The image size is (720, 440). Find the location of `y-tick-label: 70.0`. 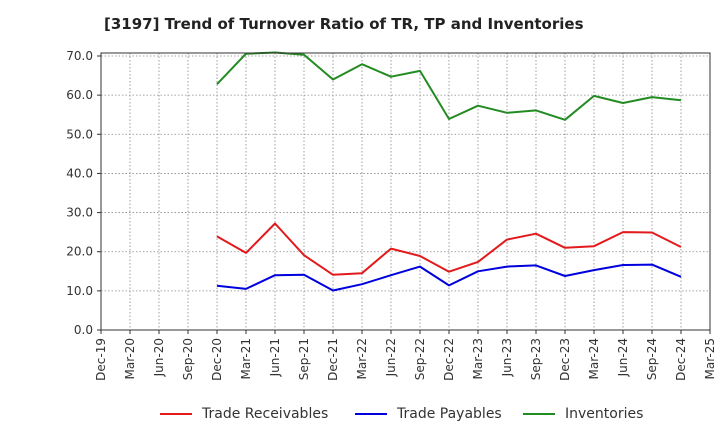

y-tick-label: 70.0 is located at coordinates (79, 56).